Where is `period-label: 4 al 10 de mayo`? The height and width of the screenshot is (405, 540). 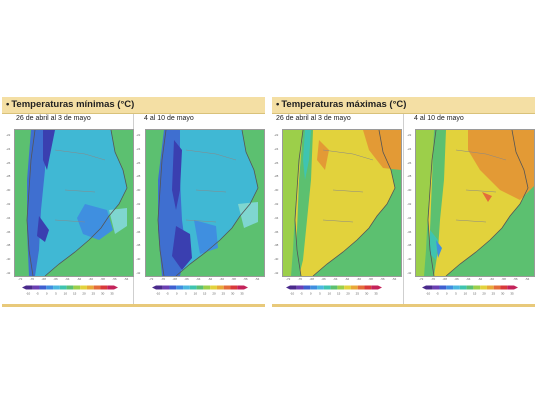 period-label: 4 al 10 de mayo is located at coordinates (439, 118).